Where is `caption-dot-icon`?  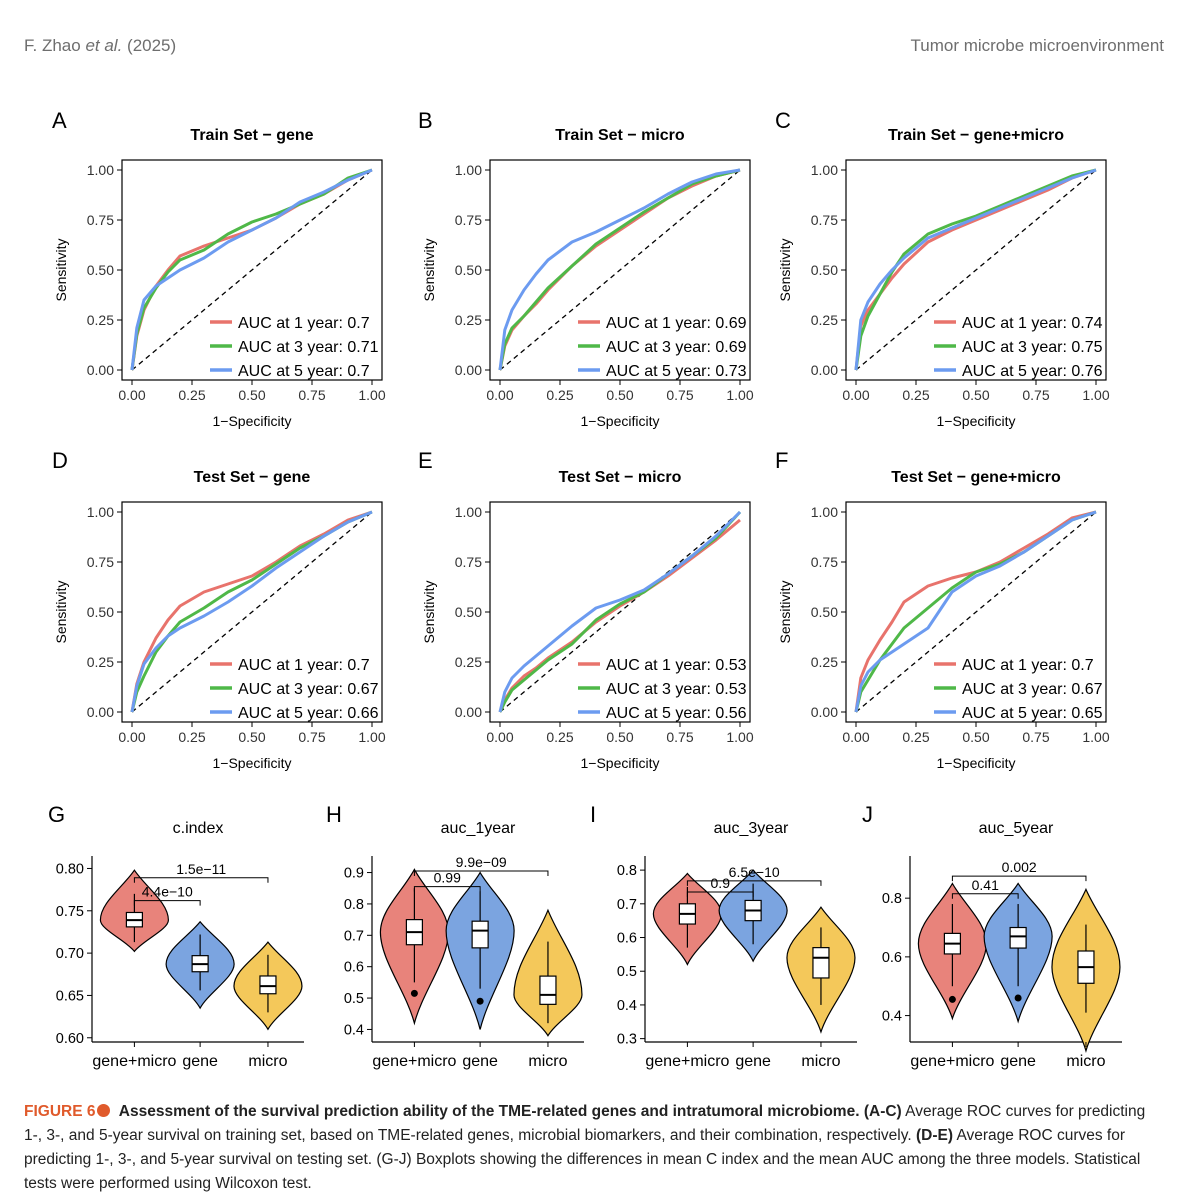
caption-dot-icon is located at coordinates (104, 1110).